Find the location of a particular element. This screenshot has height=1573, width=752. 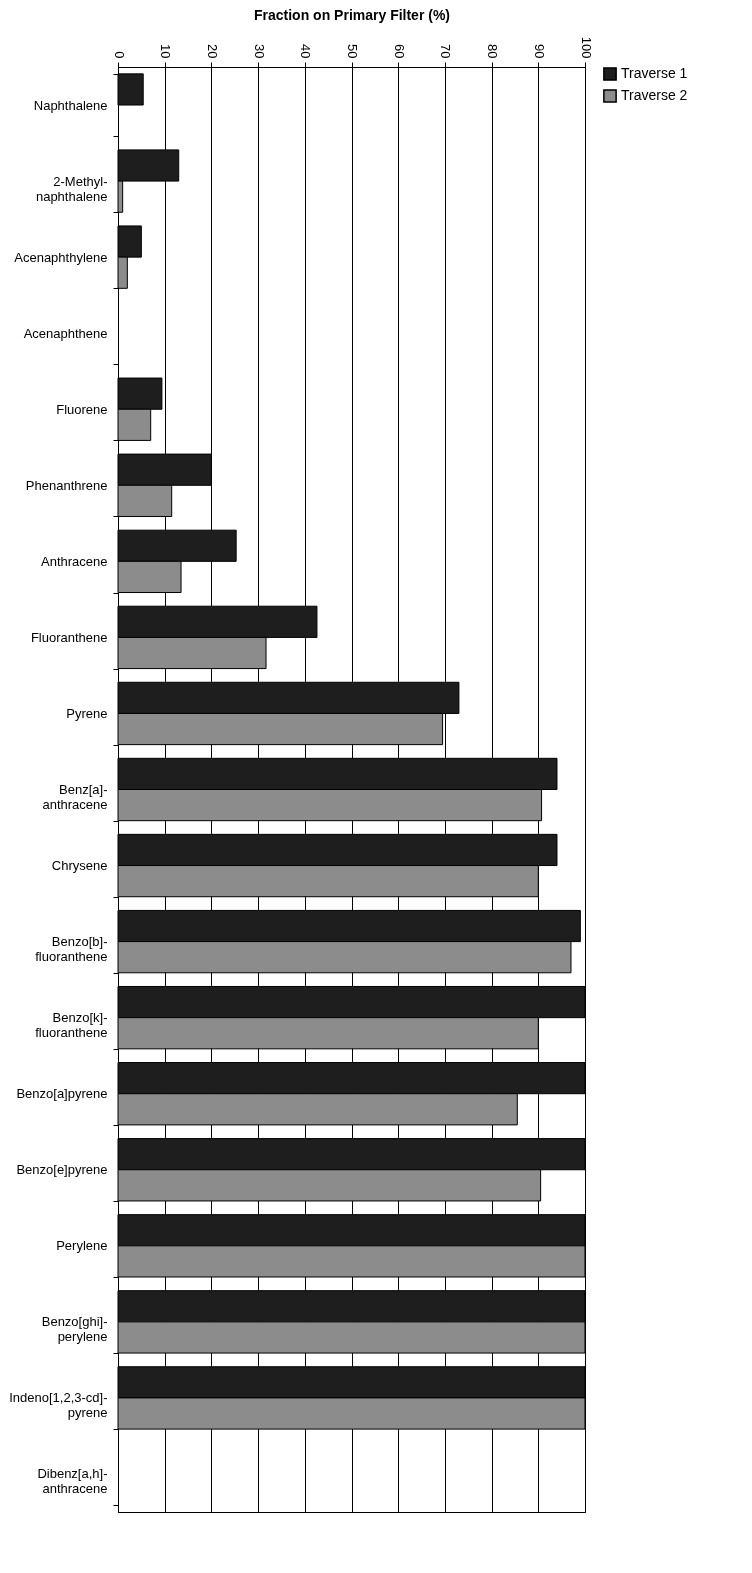

y-tick-label: Benzo[a]pyrene is located at coordinates (62, 1094).